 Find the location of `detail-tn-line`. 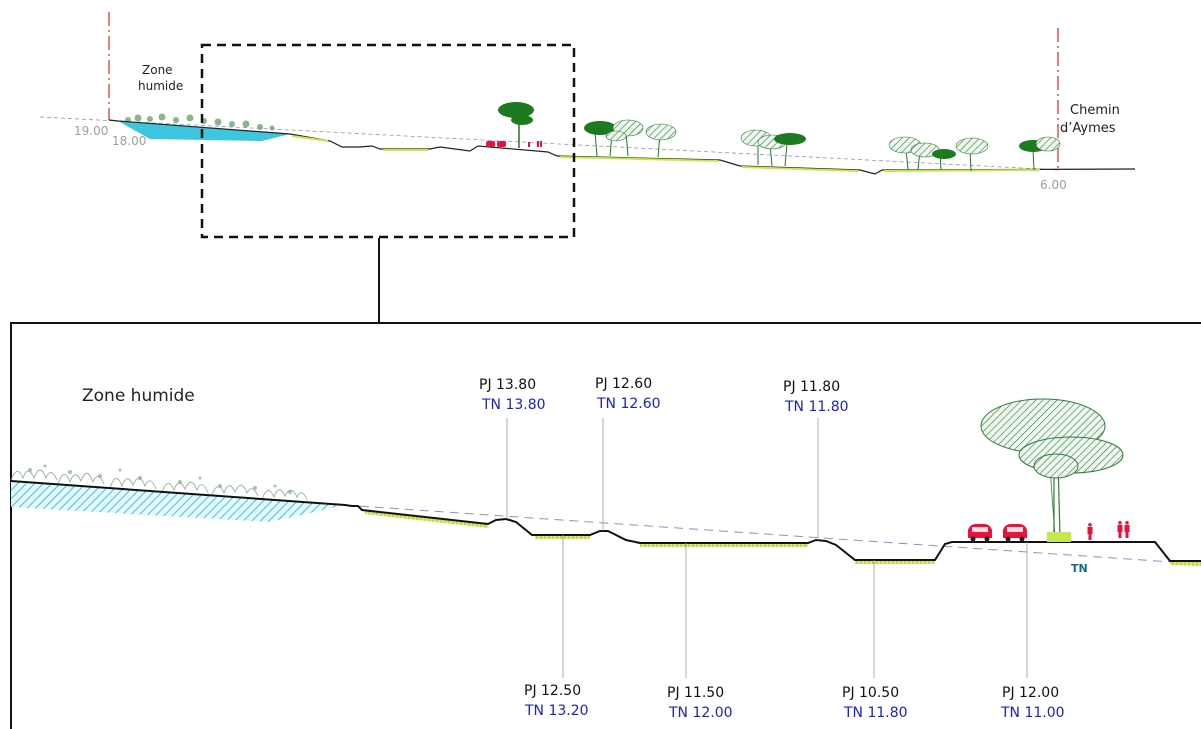

detail-tn-line is located at coordinates (750, 533).